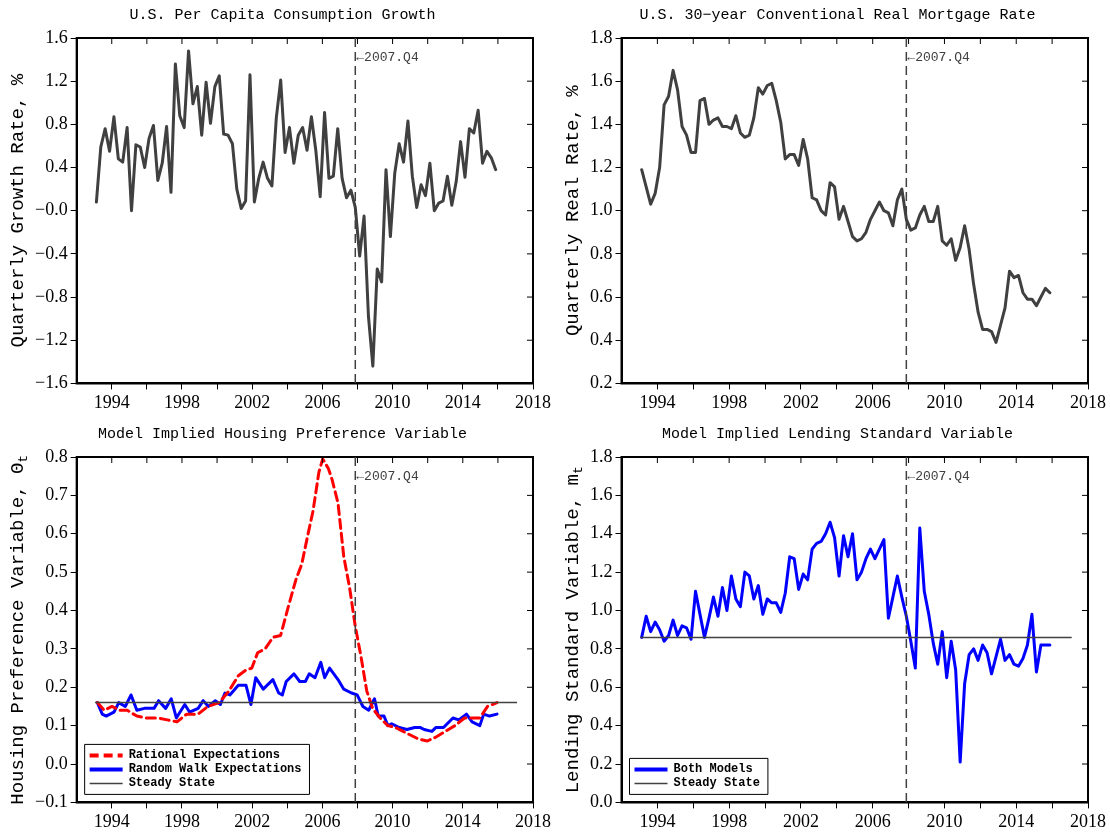 This screenshot has height=839, width=1110. Describe the element at coordinates (51, 801) in the screenshot. I see `y-tick-label: −0.1` at that location.